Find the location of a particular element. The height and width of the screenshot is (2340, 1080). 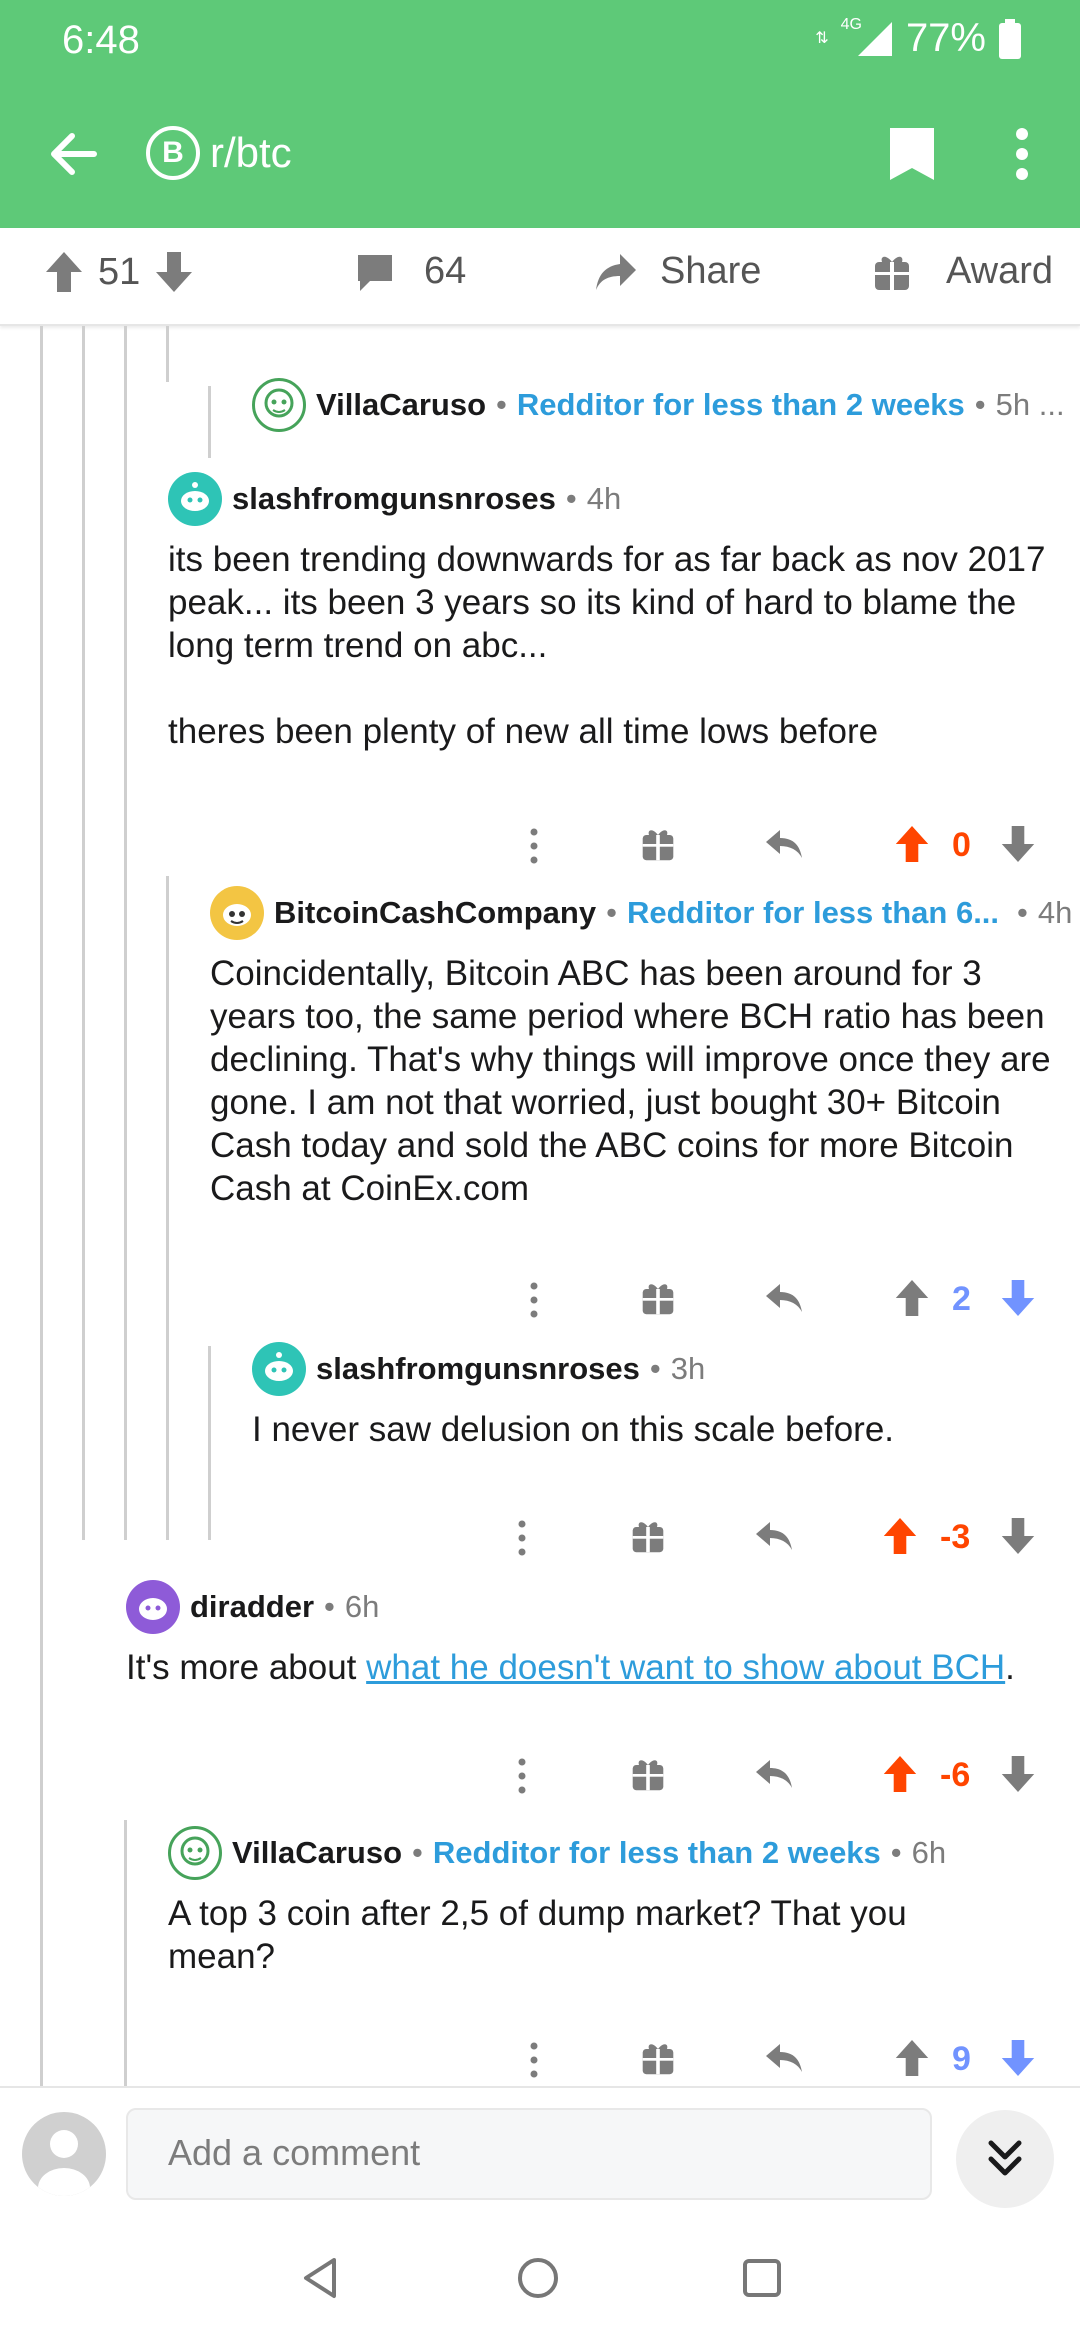

comment-link: what he doesn't want to show about BCH is located at coordinates (686, 1667).